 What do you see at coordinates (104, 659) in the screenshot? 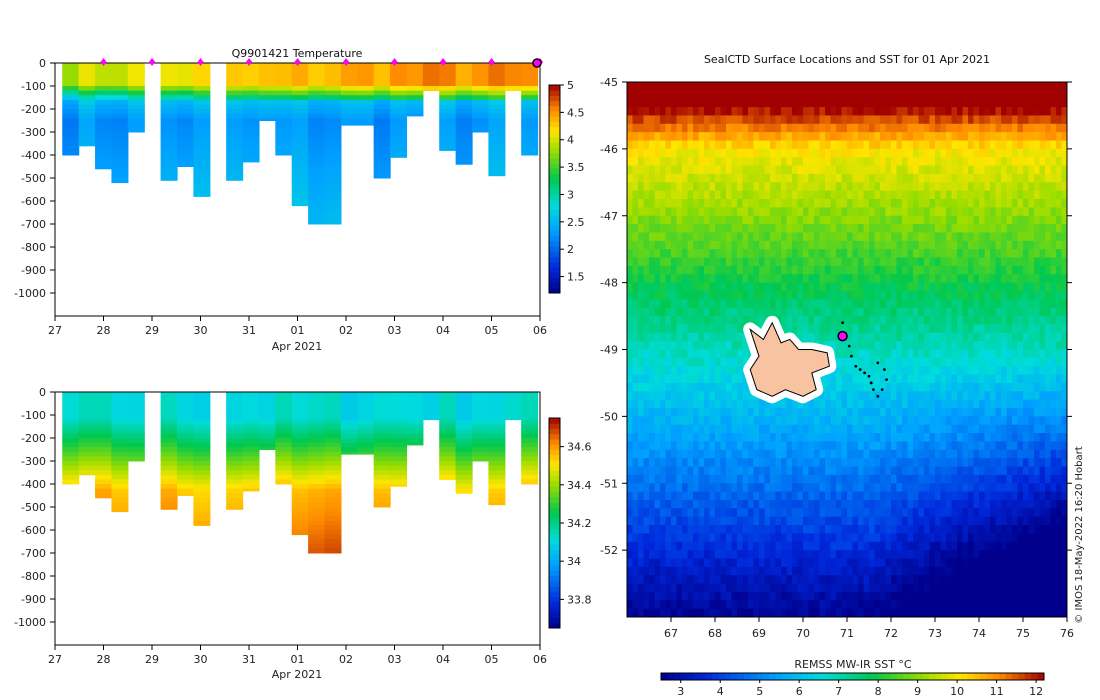
I see `salinity-xtick-label: 28` at bounding box center [104, 659].